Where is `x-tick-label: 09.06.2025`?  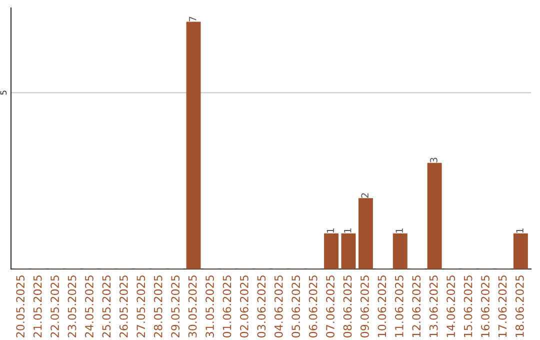 x-tick-label: 09.06.2025 is located at coordinates (364, 307).